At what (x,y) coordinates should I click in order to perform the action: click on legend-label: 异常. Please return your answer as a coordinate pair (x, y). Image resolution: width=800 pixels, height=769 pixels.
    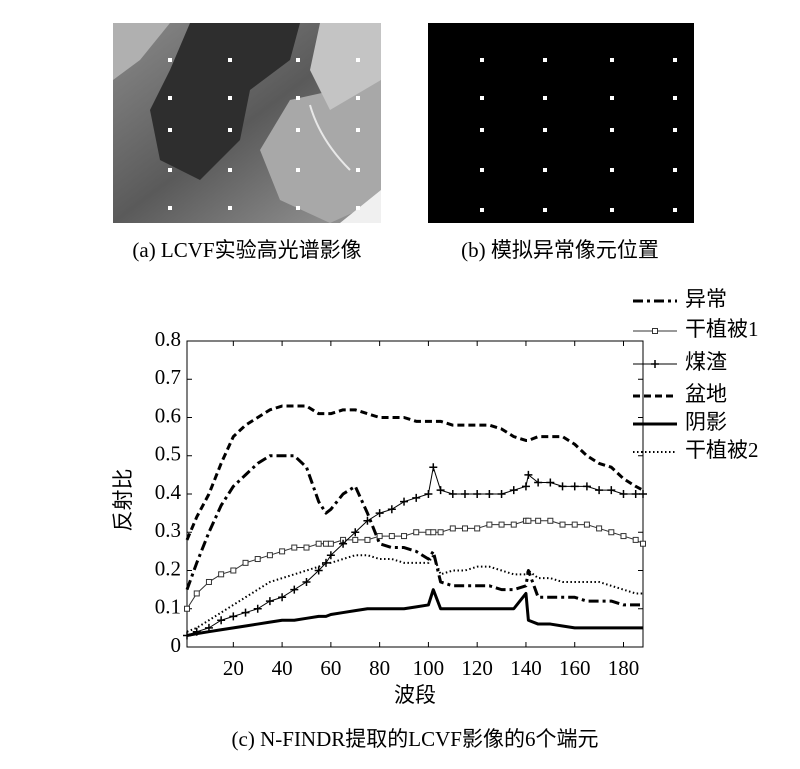
    Looking at the image, I should click on (706, 299).